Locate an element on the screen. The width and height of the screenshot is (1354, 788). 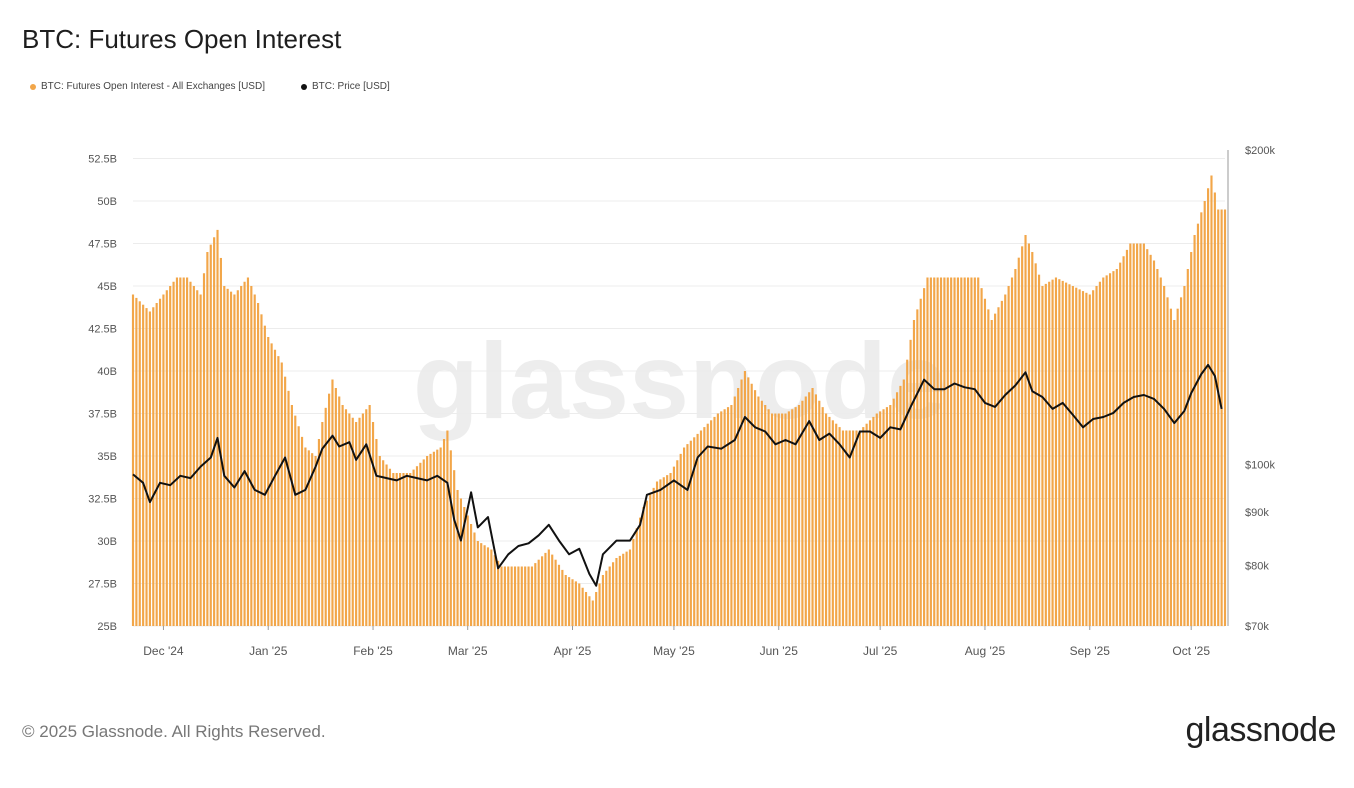
x-tick-label: Feb '25 is located at coordinates (373, 651).